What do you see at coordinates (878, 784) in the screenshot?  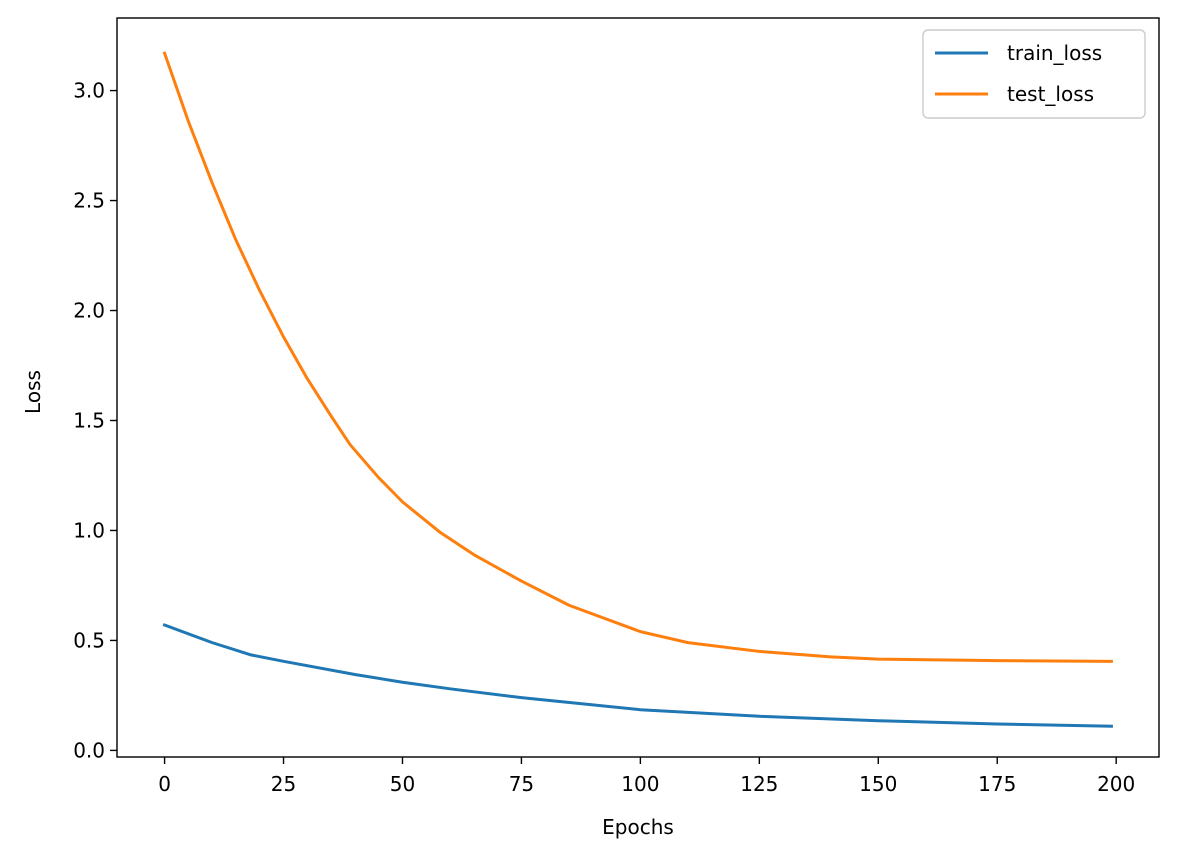 I see `x-tick-label: 150` at bounding box center [878, 784].